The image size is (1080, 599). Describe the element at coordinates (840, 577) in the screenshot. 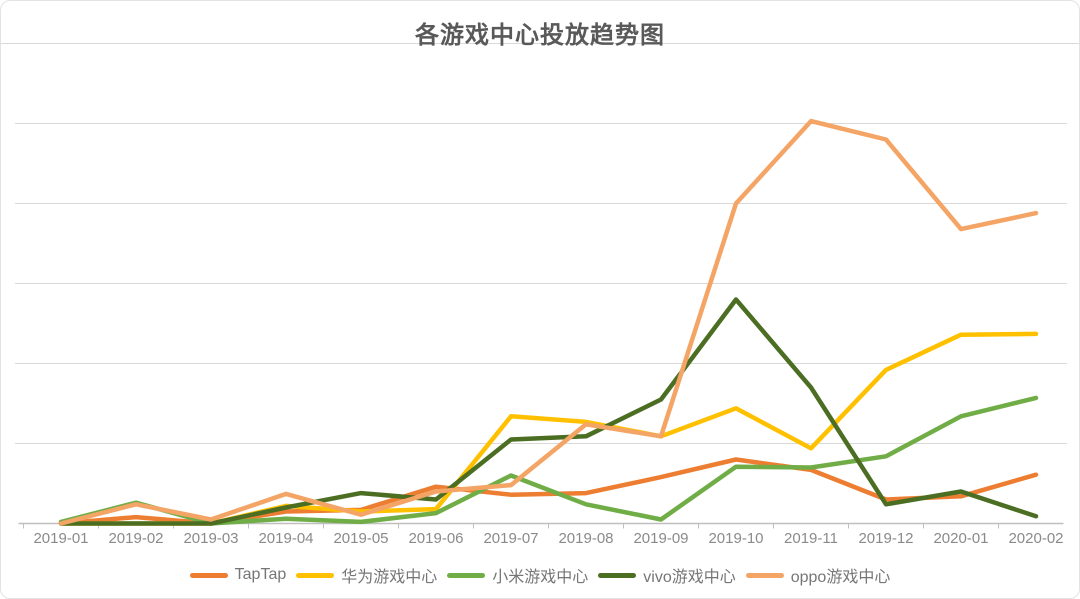

I see `legend-label: oppo游戏中心` at that location.